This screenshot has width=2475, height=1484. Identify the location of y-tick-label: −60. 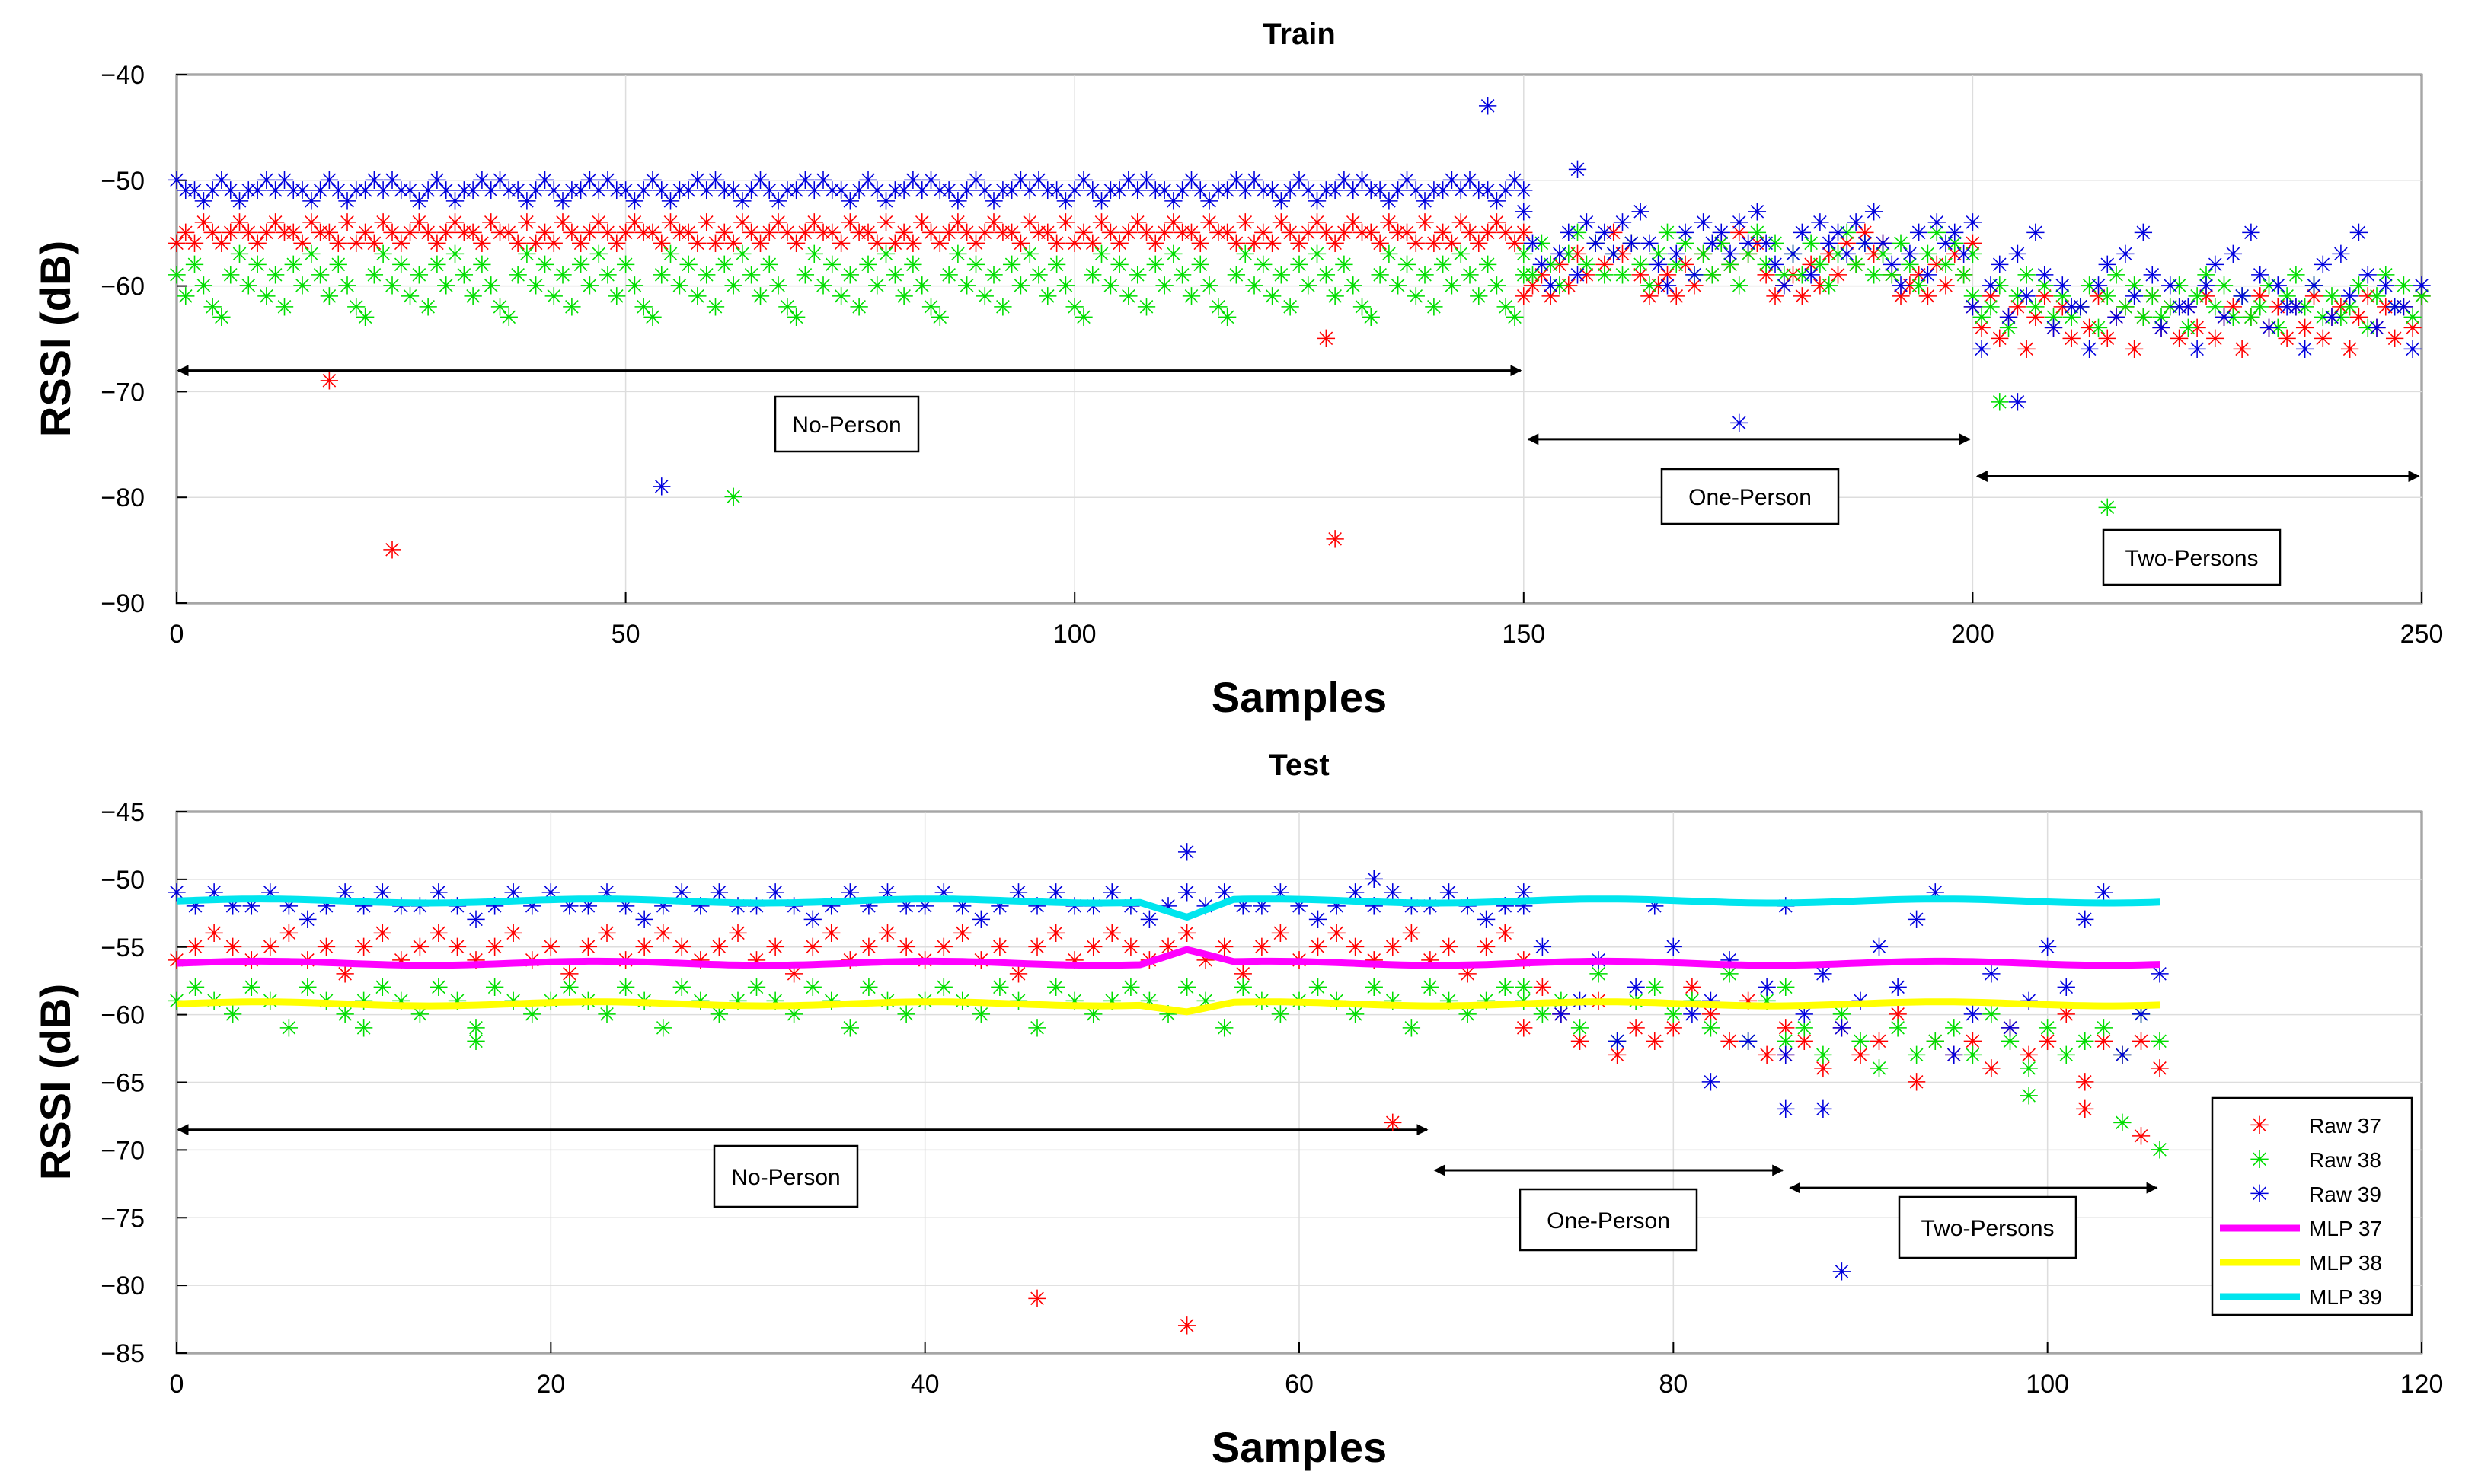
(123, 1015).